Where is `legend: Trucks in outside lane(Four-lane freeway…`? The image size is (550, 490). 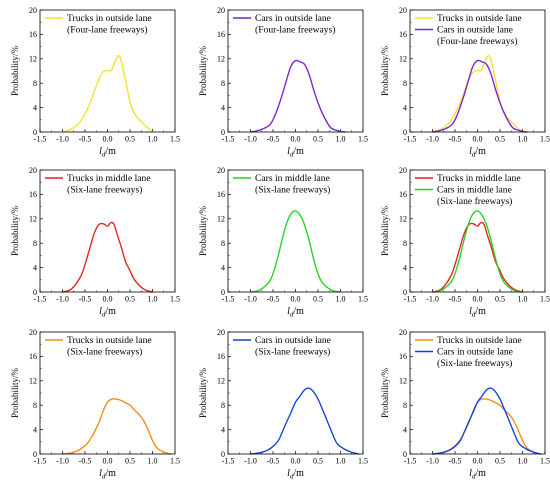 legend: Trucks in outside lane(Four-lane freeway… is located at coordinates (98, 24).